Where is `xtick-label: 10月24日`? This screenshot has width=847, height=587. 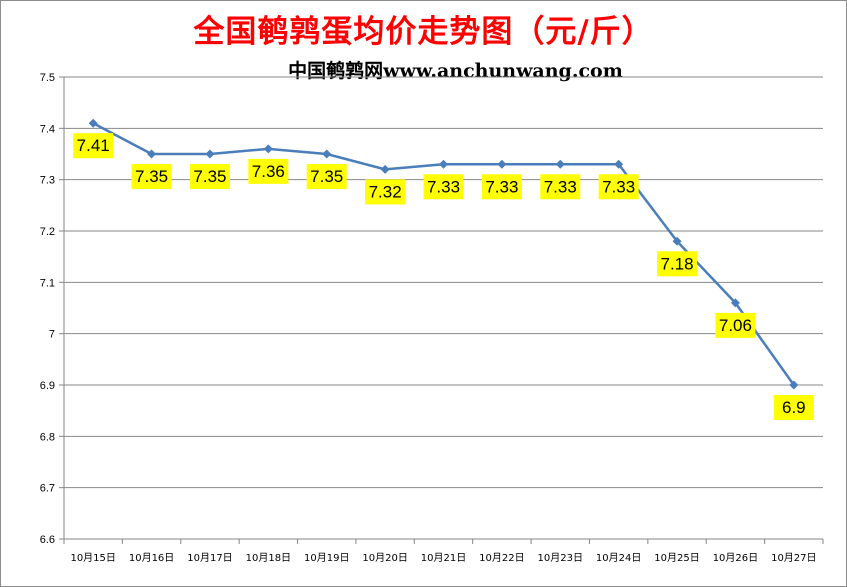 xtick-label: 10月24日 is located at coordinates (618, 558).